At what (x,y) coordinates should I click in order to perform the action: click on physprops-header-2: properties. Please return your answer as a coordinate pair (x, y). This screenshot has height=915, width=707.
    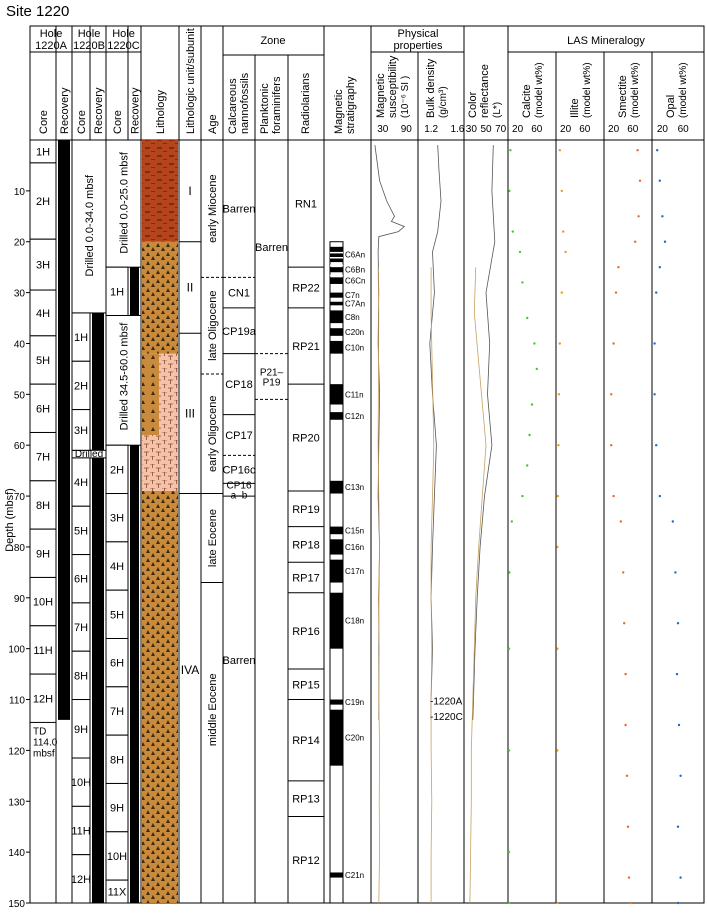
    Looking at the image, I should click on (418, 46).